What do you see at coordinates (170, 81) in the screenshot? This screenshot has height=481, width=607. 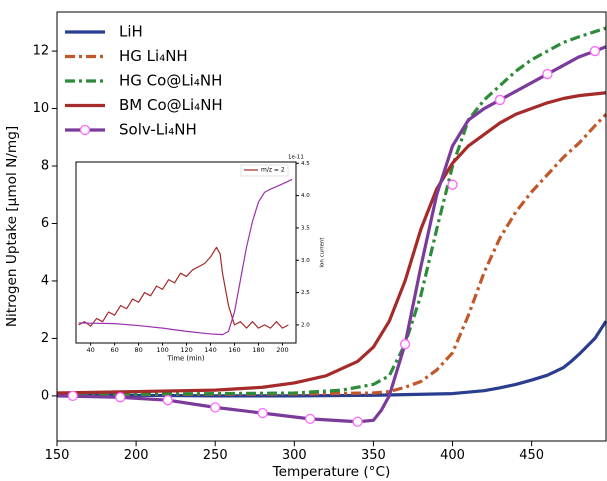 I see `legend-label: HG Co@Li₄NH` at bounding box center [170, 81].